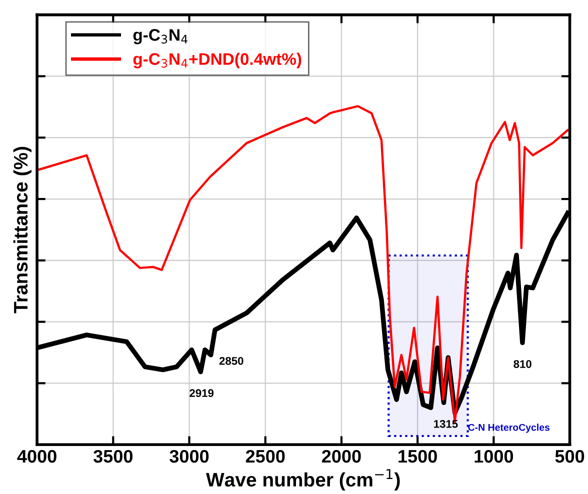 The height and width of the screenshot is (494, 588). I want to click on y-axis-title: Transmittance (%), so click(22, 230).